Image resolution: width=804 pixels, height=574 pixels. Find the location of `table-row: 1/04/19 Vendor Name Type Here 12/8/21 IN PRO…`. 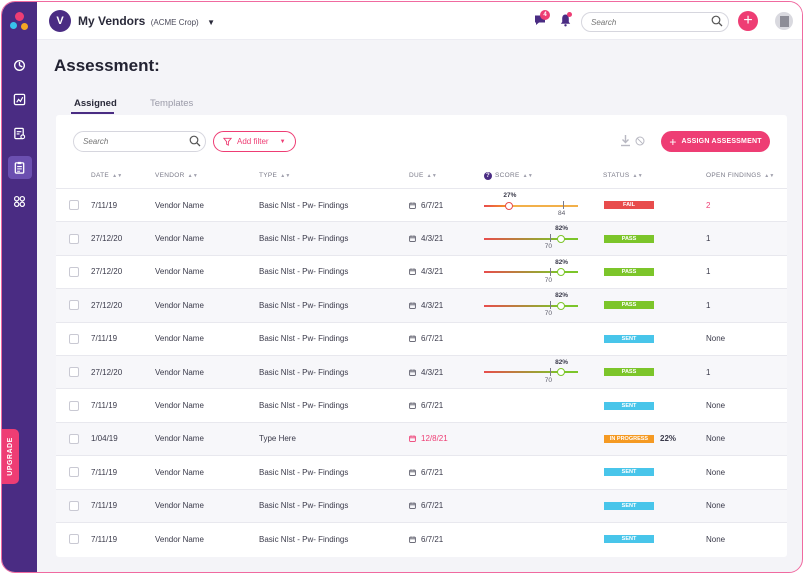

table-row: 1/04/19 Vendor Name Type Here 12/8/21 IN PRO… is located at coordinates (421, 438).